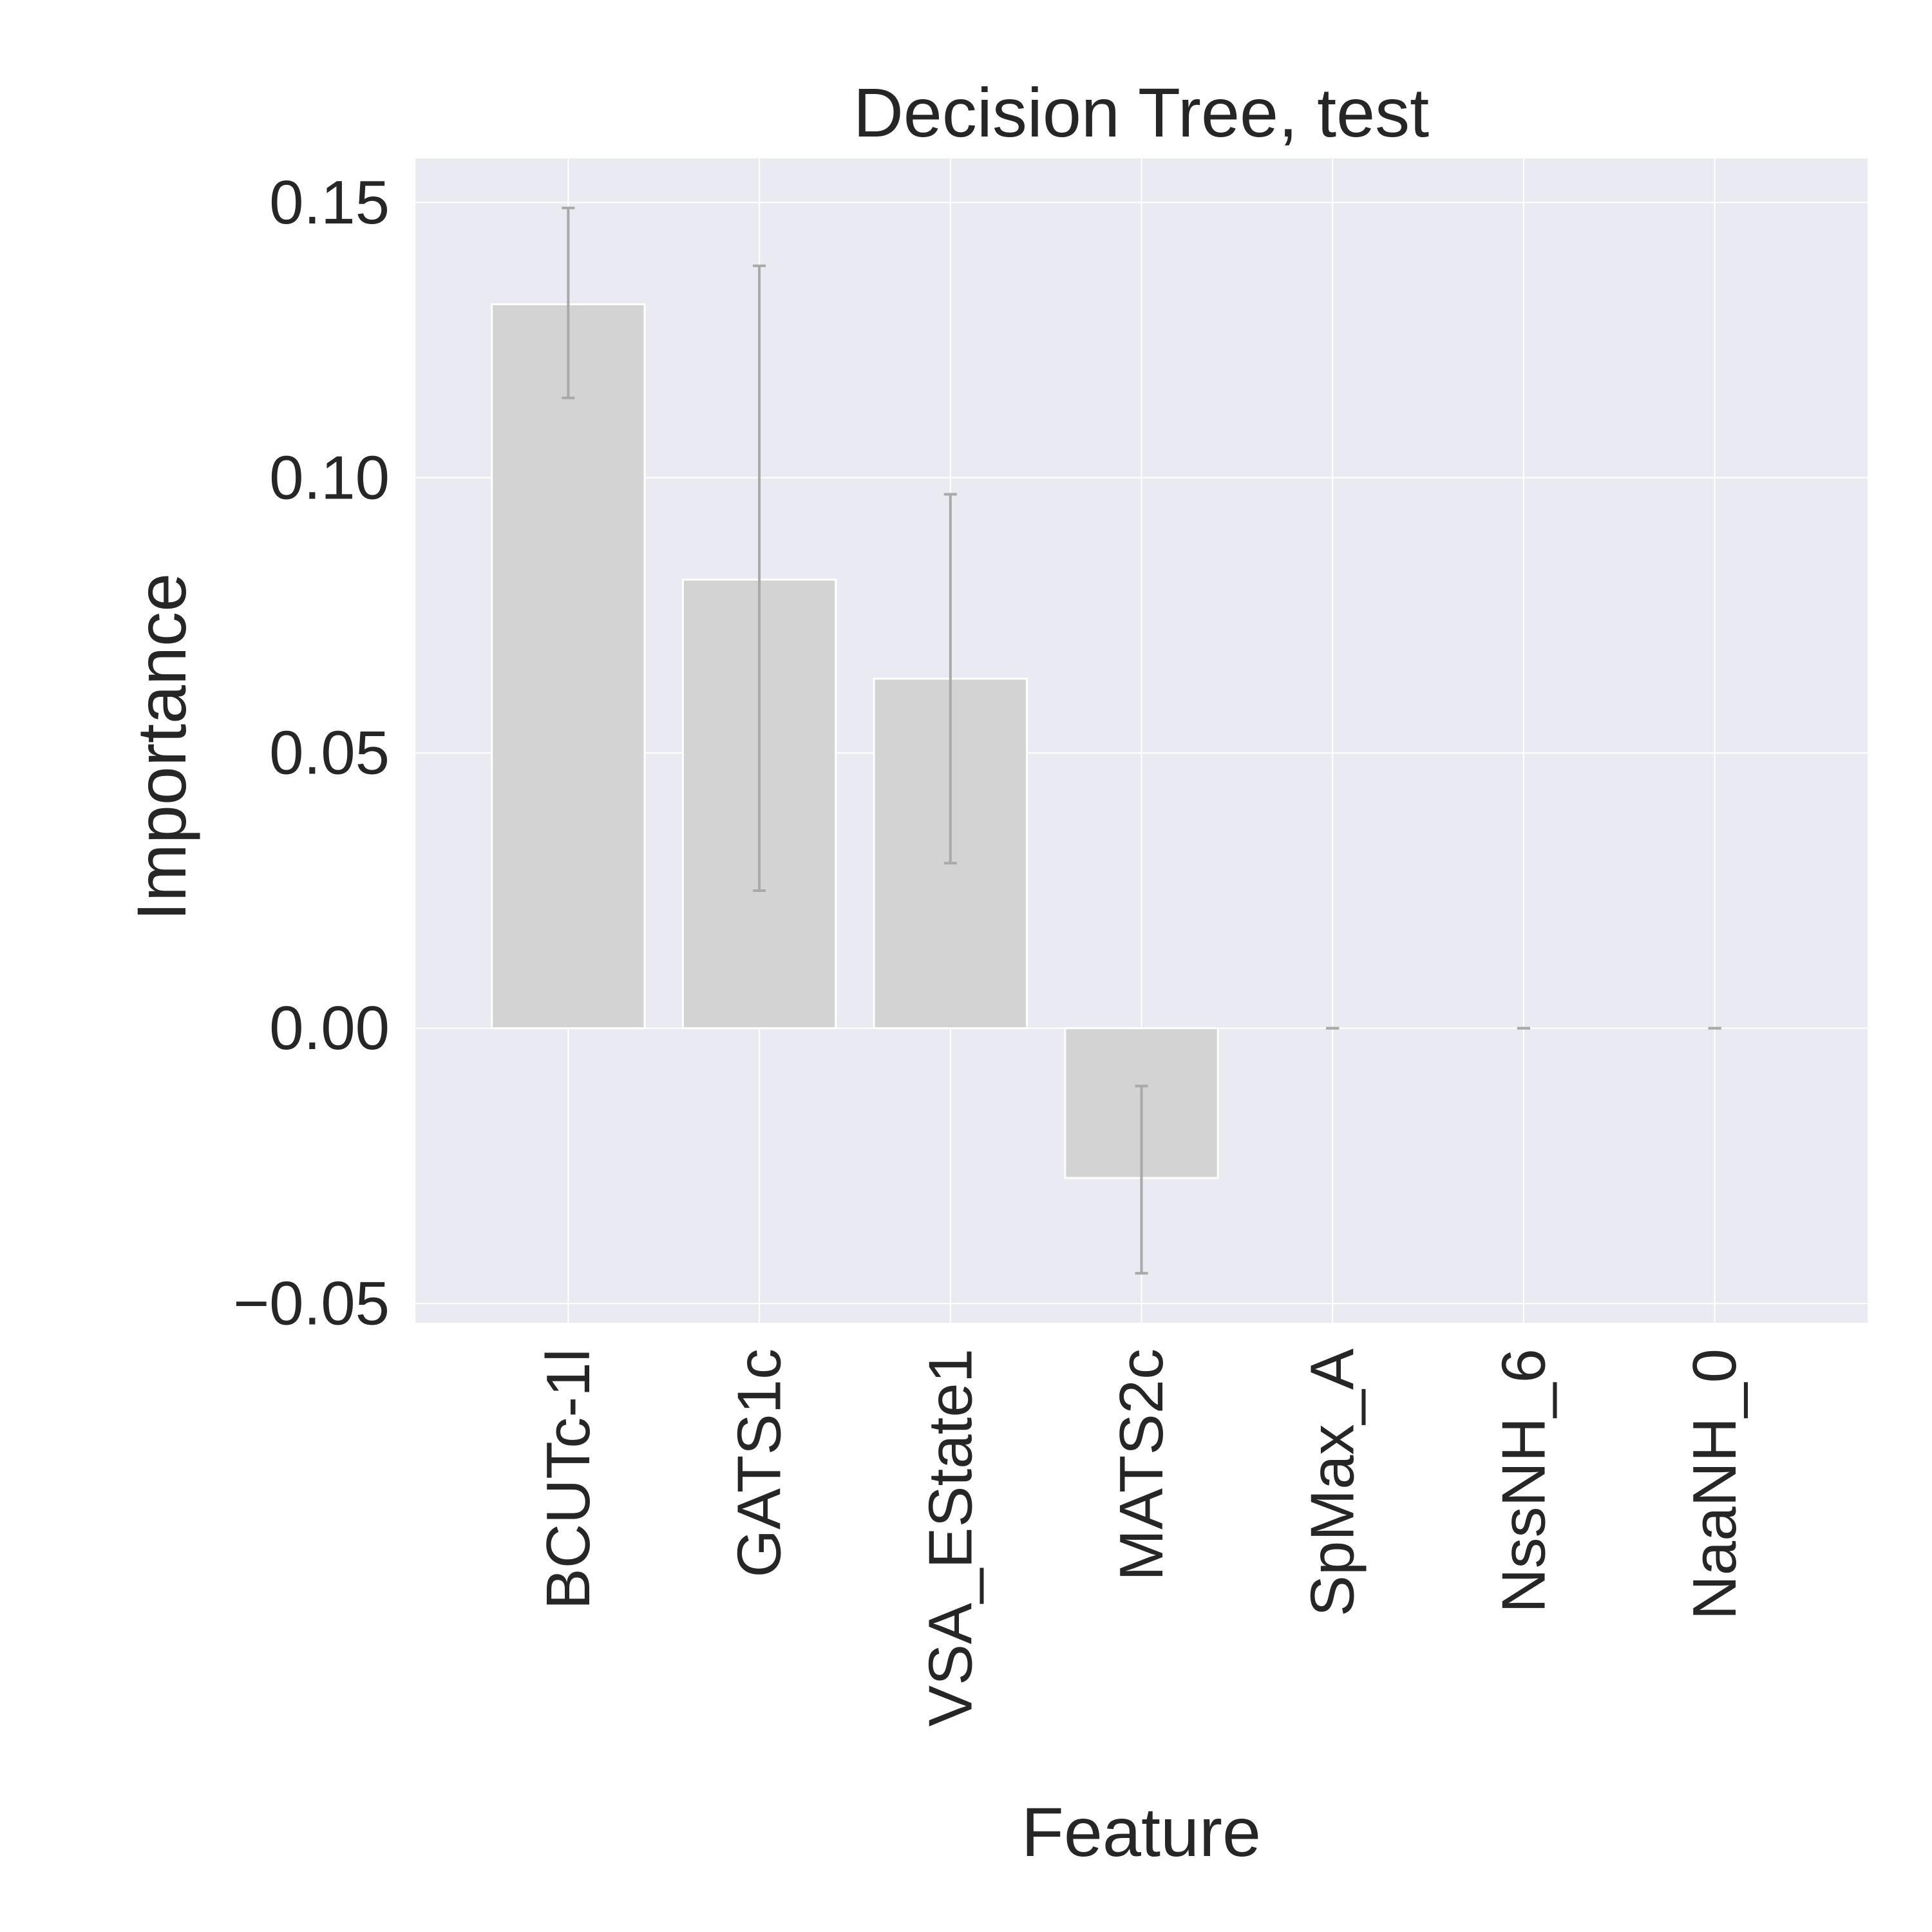  I want to click on y-tick-label: 0.05, so click(329, 753).